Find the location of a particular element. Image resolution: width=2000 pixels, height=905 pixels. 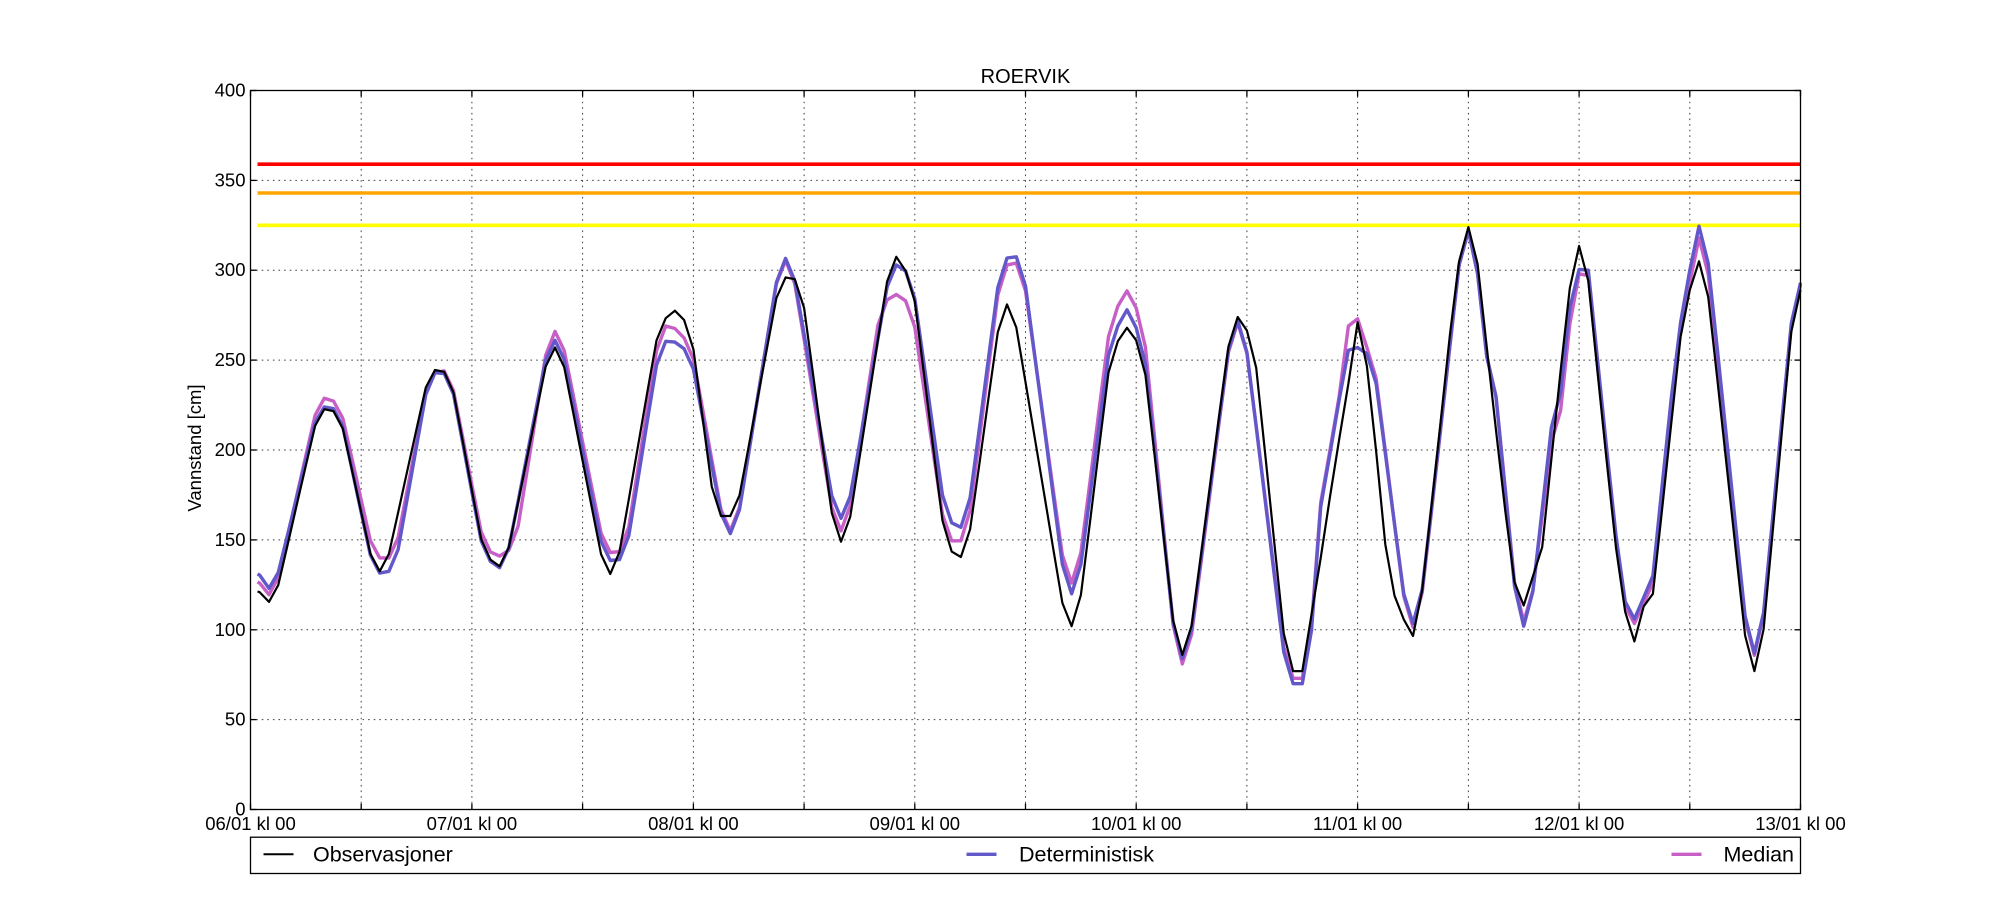

svg-text: ROERVIK is located at coordinates (1026, 77).